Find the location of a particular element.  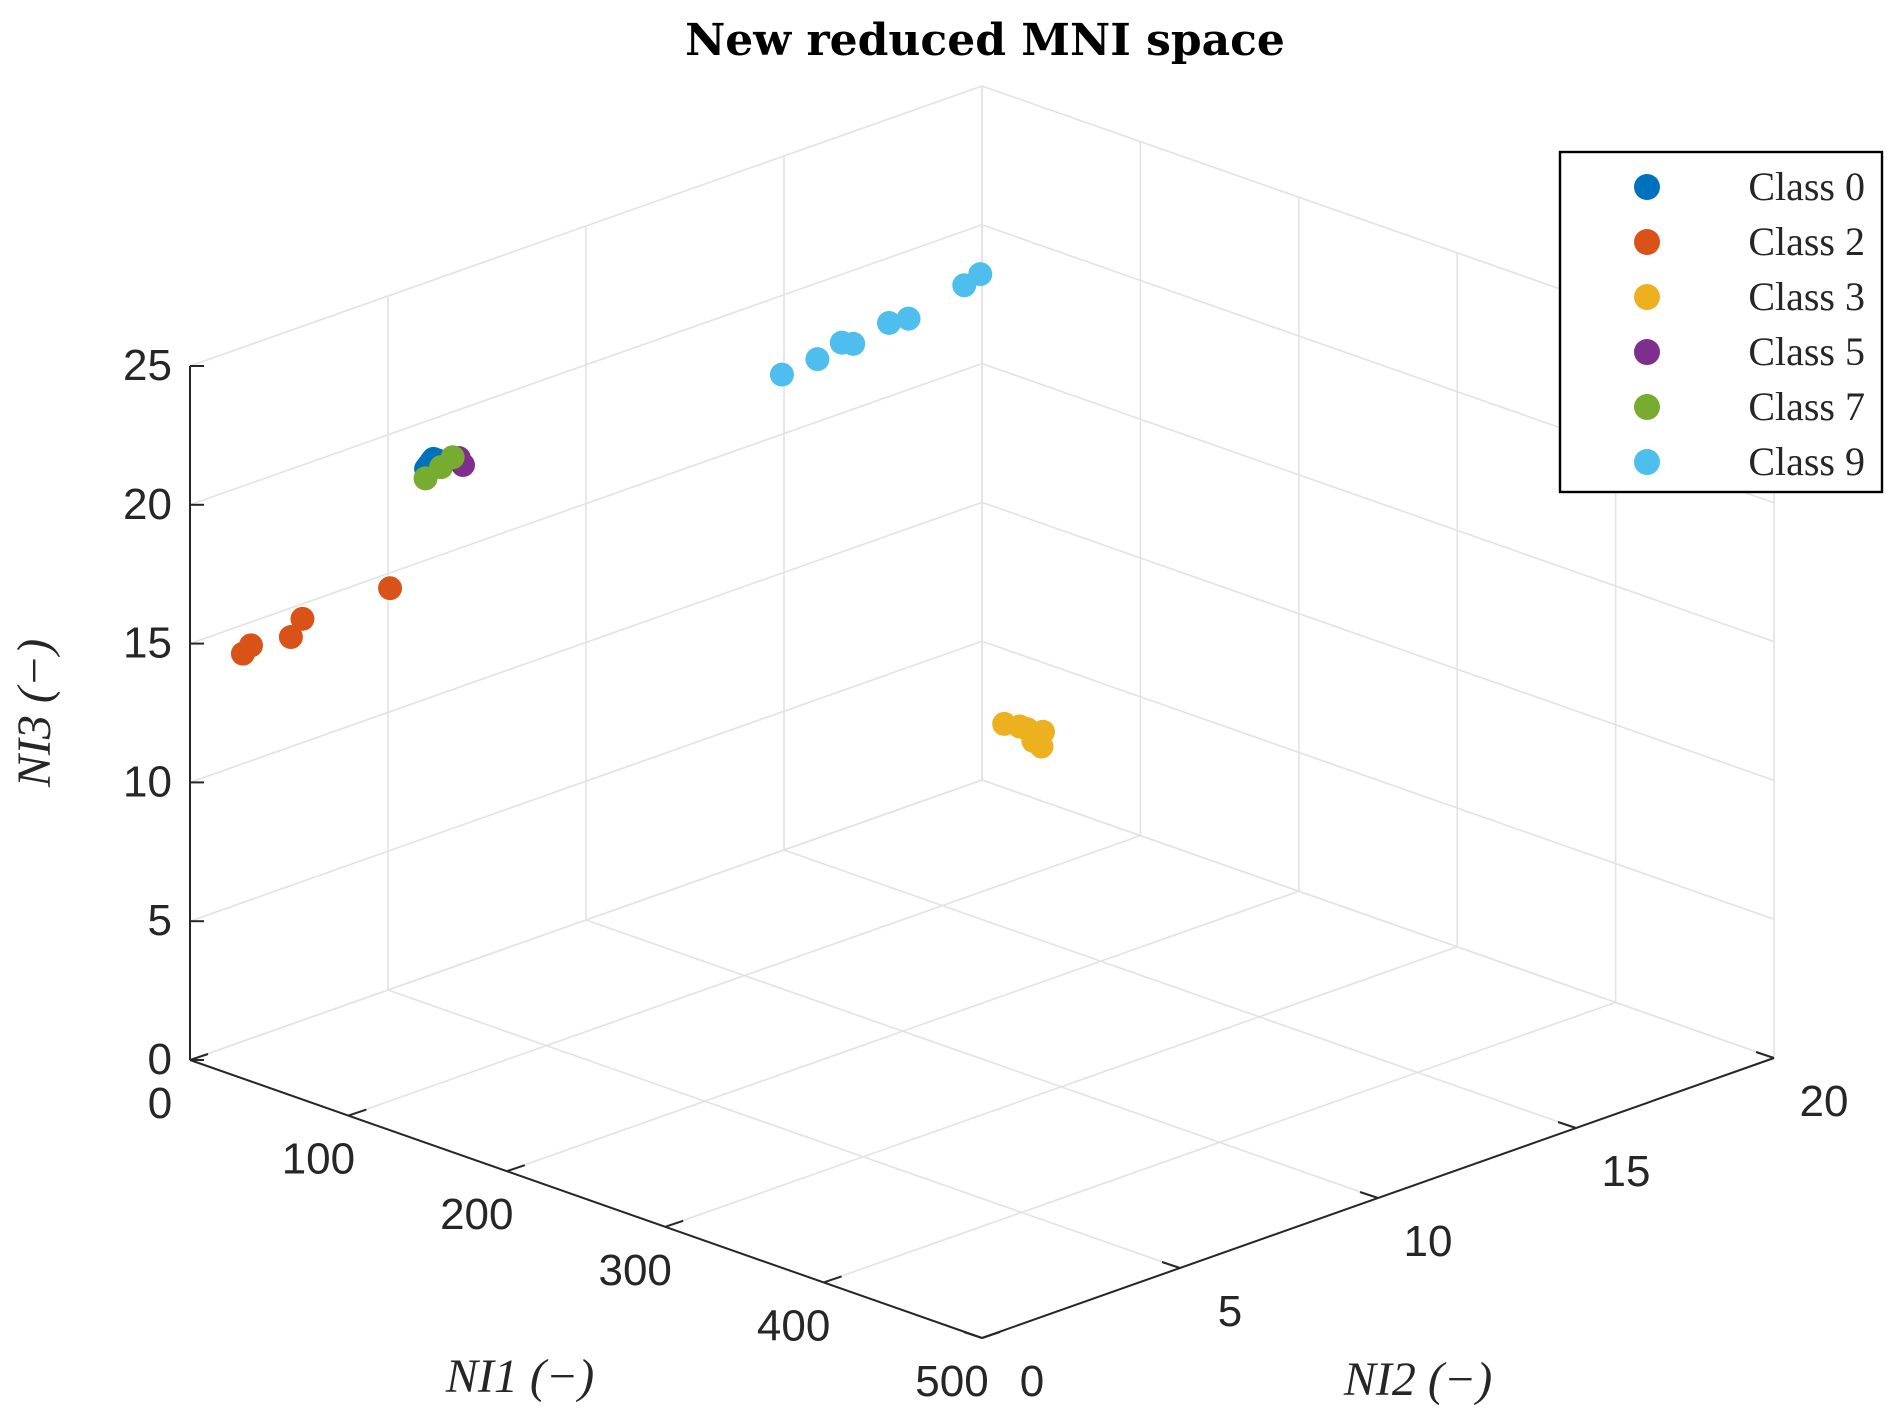

x-tick-label: 100 is located at coordinates (318, 1159).